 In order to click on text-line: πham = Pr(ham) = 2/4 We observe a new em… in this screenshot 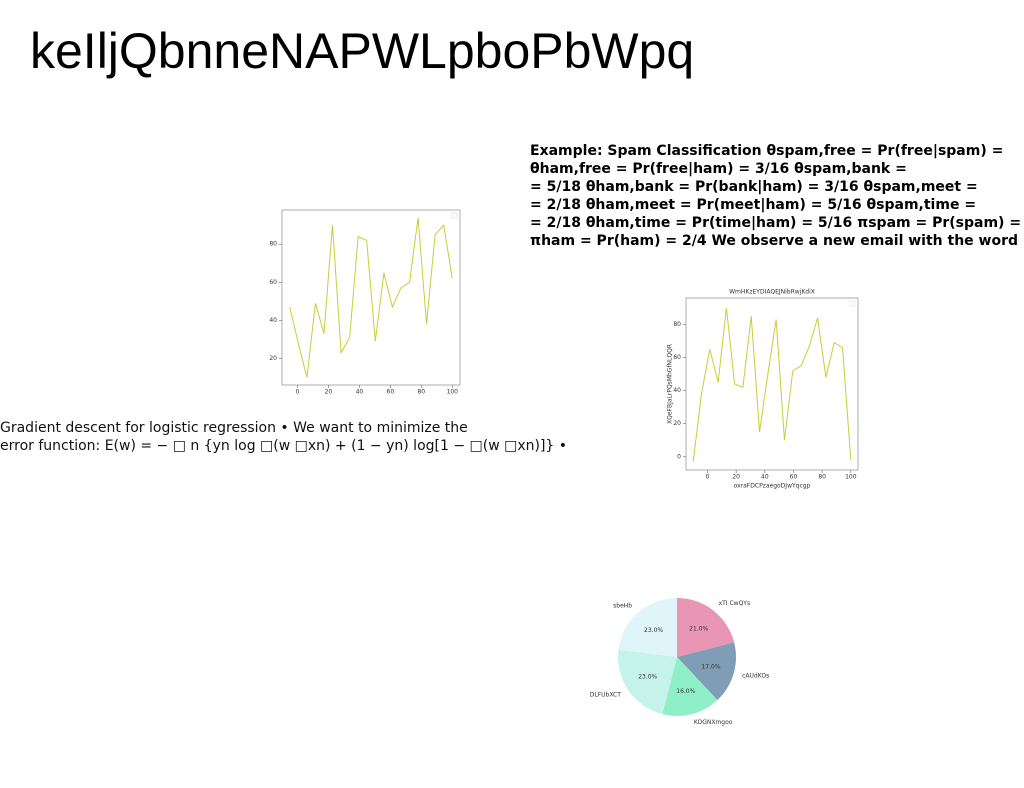, I will do `click(774, 241)`.